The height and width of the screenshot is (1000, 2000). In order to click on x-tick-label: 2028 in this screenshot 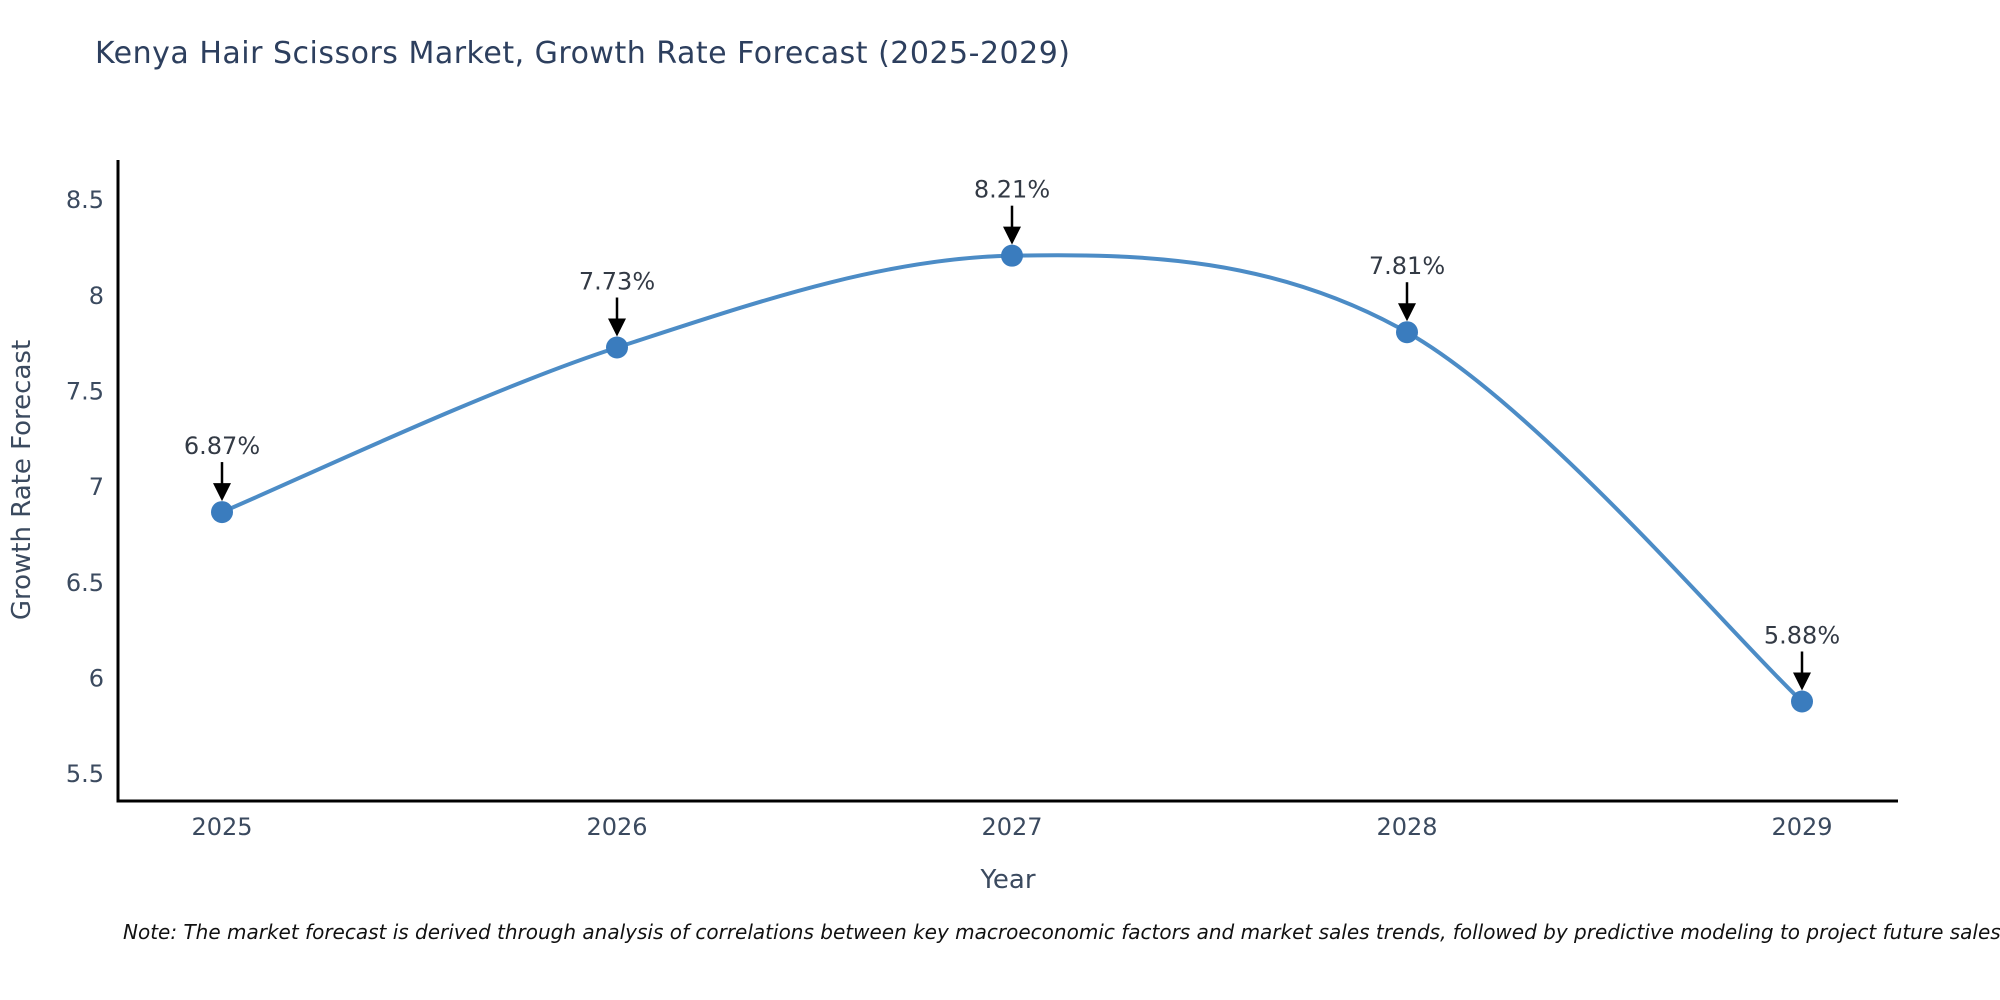, I will do `click(1406, 827)`.